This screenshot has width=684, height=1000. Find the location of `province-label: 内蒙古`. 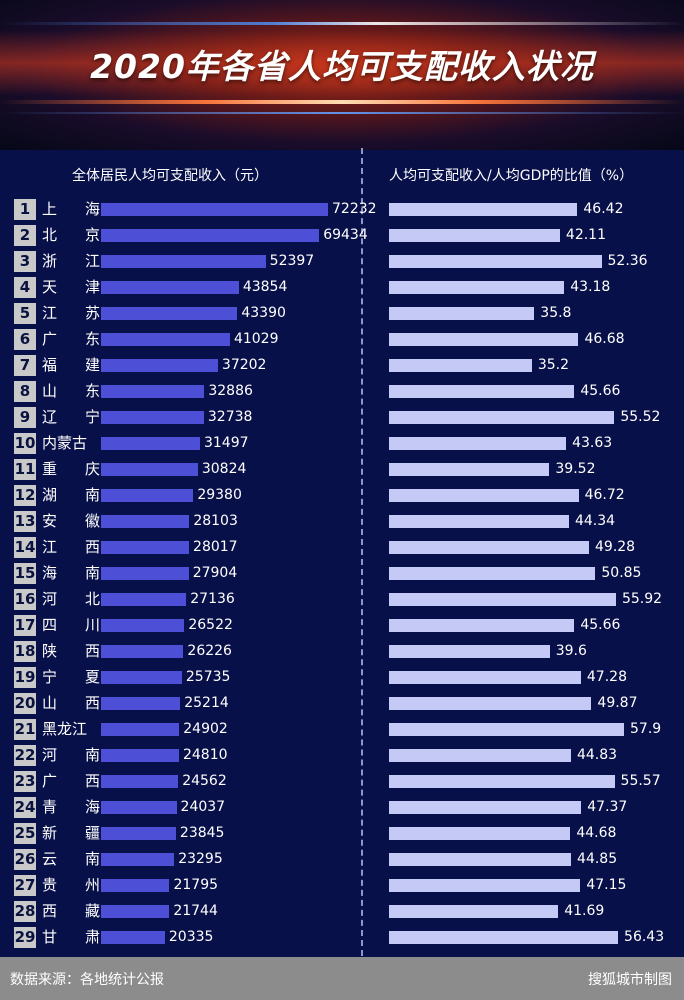

province-label: 内蒙古 is located at coordinates (65, 443).